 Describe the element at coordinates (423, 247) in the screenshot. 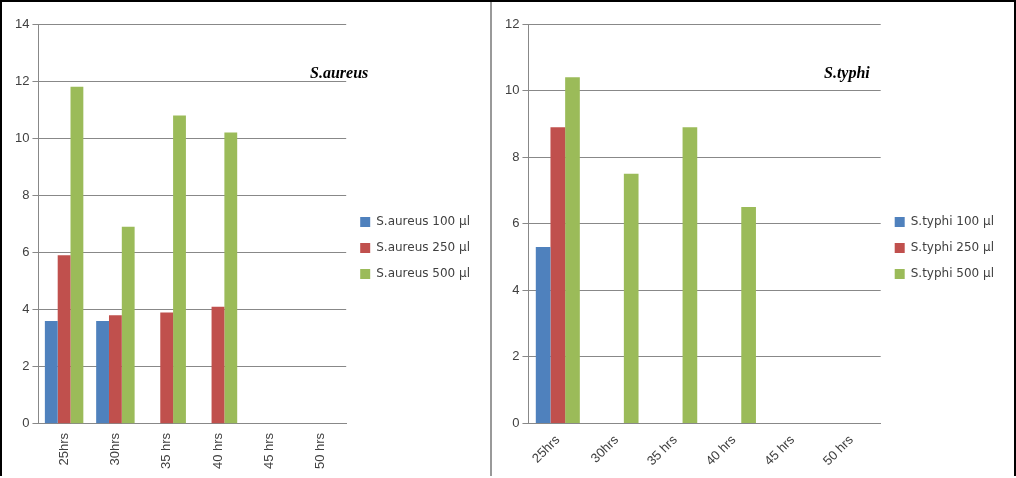

I see `legend-label: S.aureus 250 µl` at that location.